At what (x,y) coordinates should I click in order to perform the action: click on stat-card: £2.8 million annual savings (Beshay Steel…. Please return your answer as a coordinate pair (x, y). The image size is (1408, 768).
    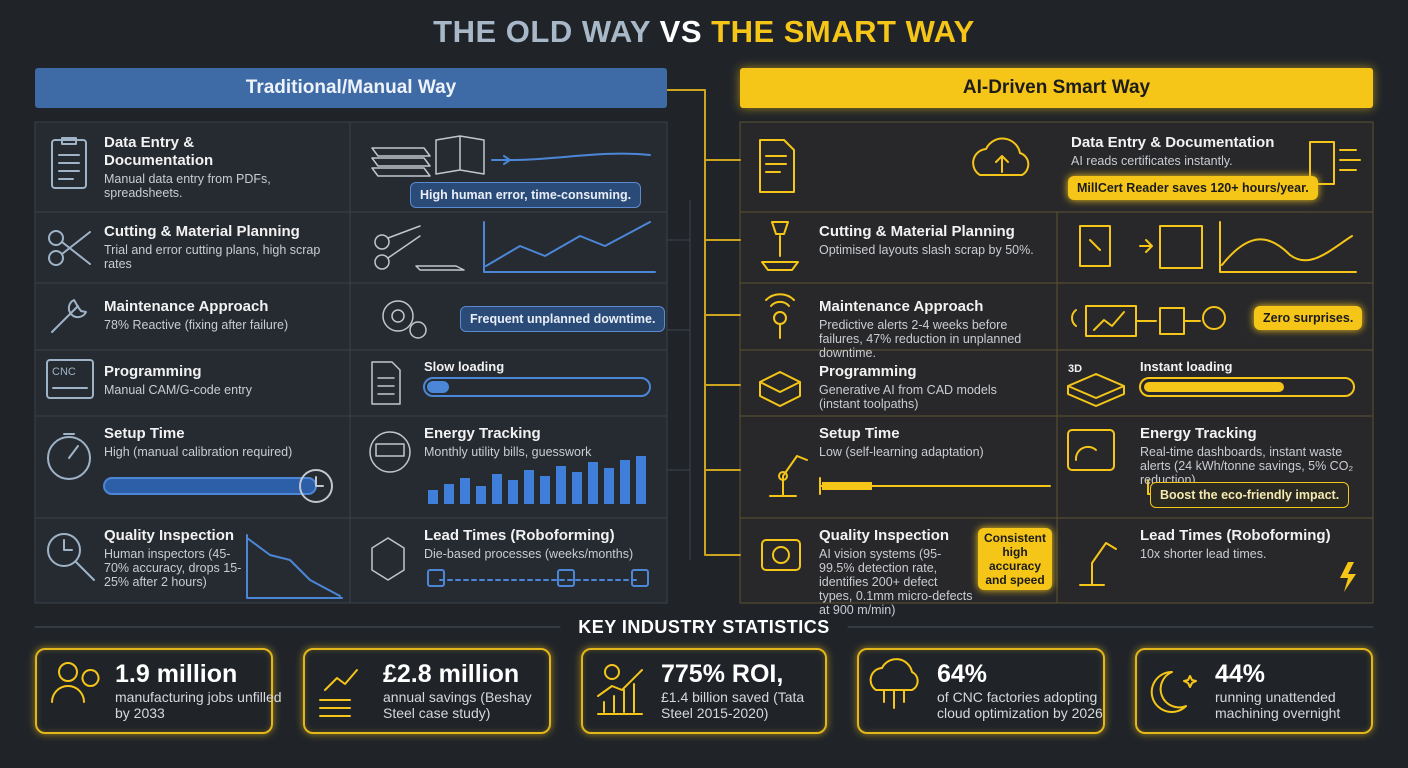
    Looking at the image, I should click on (427, 691).